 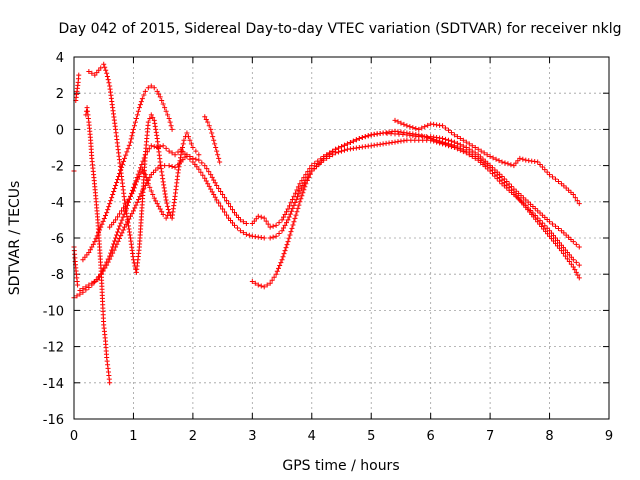 What do you see at coordinates (53, 420) in the screenshot?
I see `y-tick-label: -16` at bounding box center [53, 420].